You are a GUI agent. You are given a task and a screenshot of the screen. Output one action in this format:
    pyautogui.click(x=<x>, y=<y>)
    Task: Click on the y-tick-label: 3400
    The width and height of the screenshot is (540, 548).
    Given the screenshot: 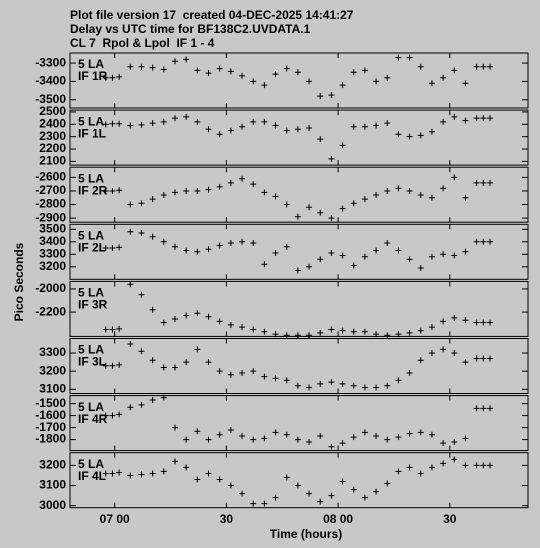 What is the action you would take?
    pyautogui.click(x=52, y=241)
    